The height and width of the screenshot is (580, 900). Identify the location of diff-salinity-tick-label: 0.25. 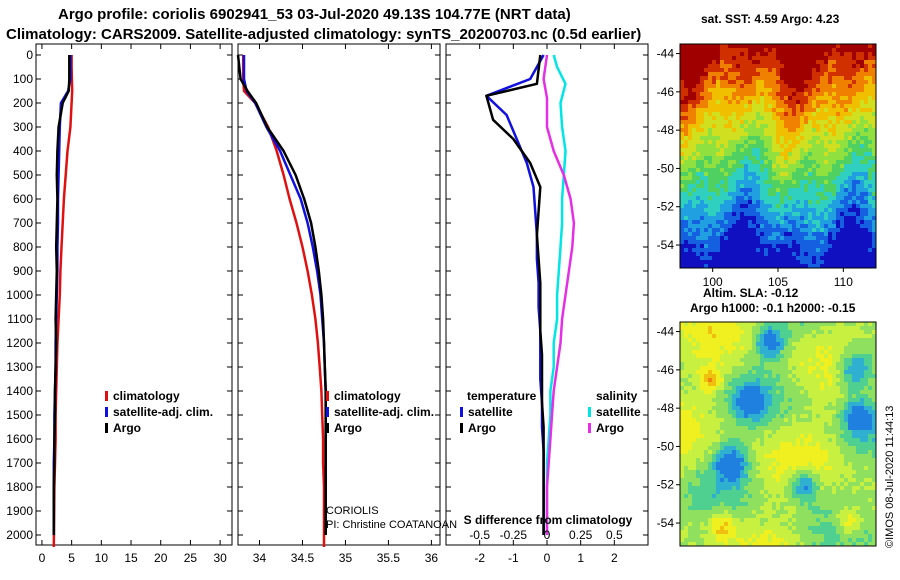
(581, 535).